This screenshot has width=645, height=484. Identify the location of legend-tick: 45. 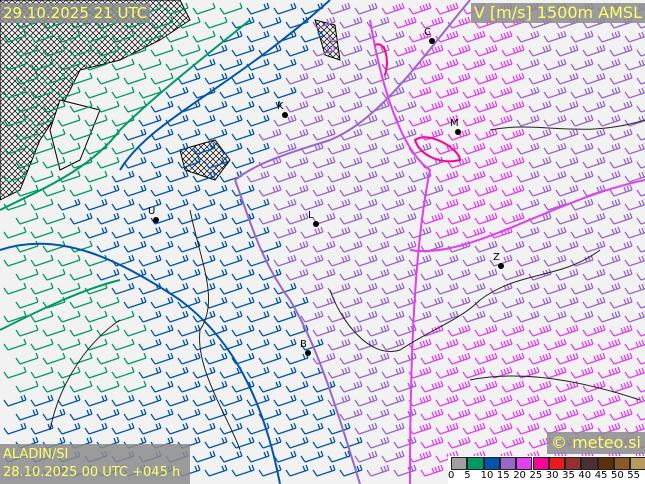
(601, 475).